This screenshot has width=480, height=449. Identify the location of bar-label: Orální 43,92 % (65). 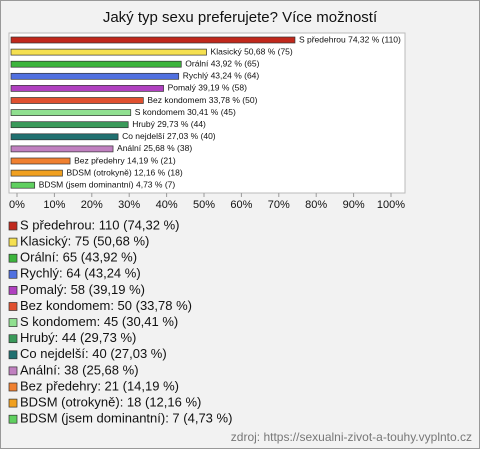
(222, 63).